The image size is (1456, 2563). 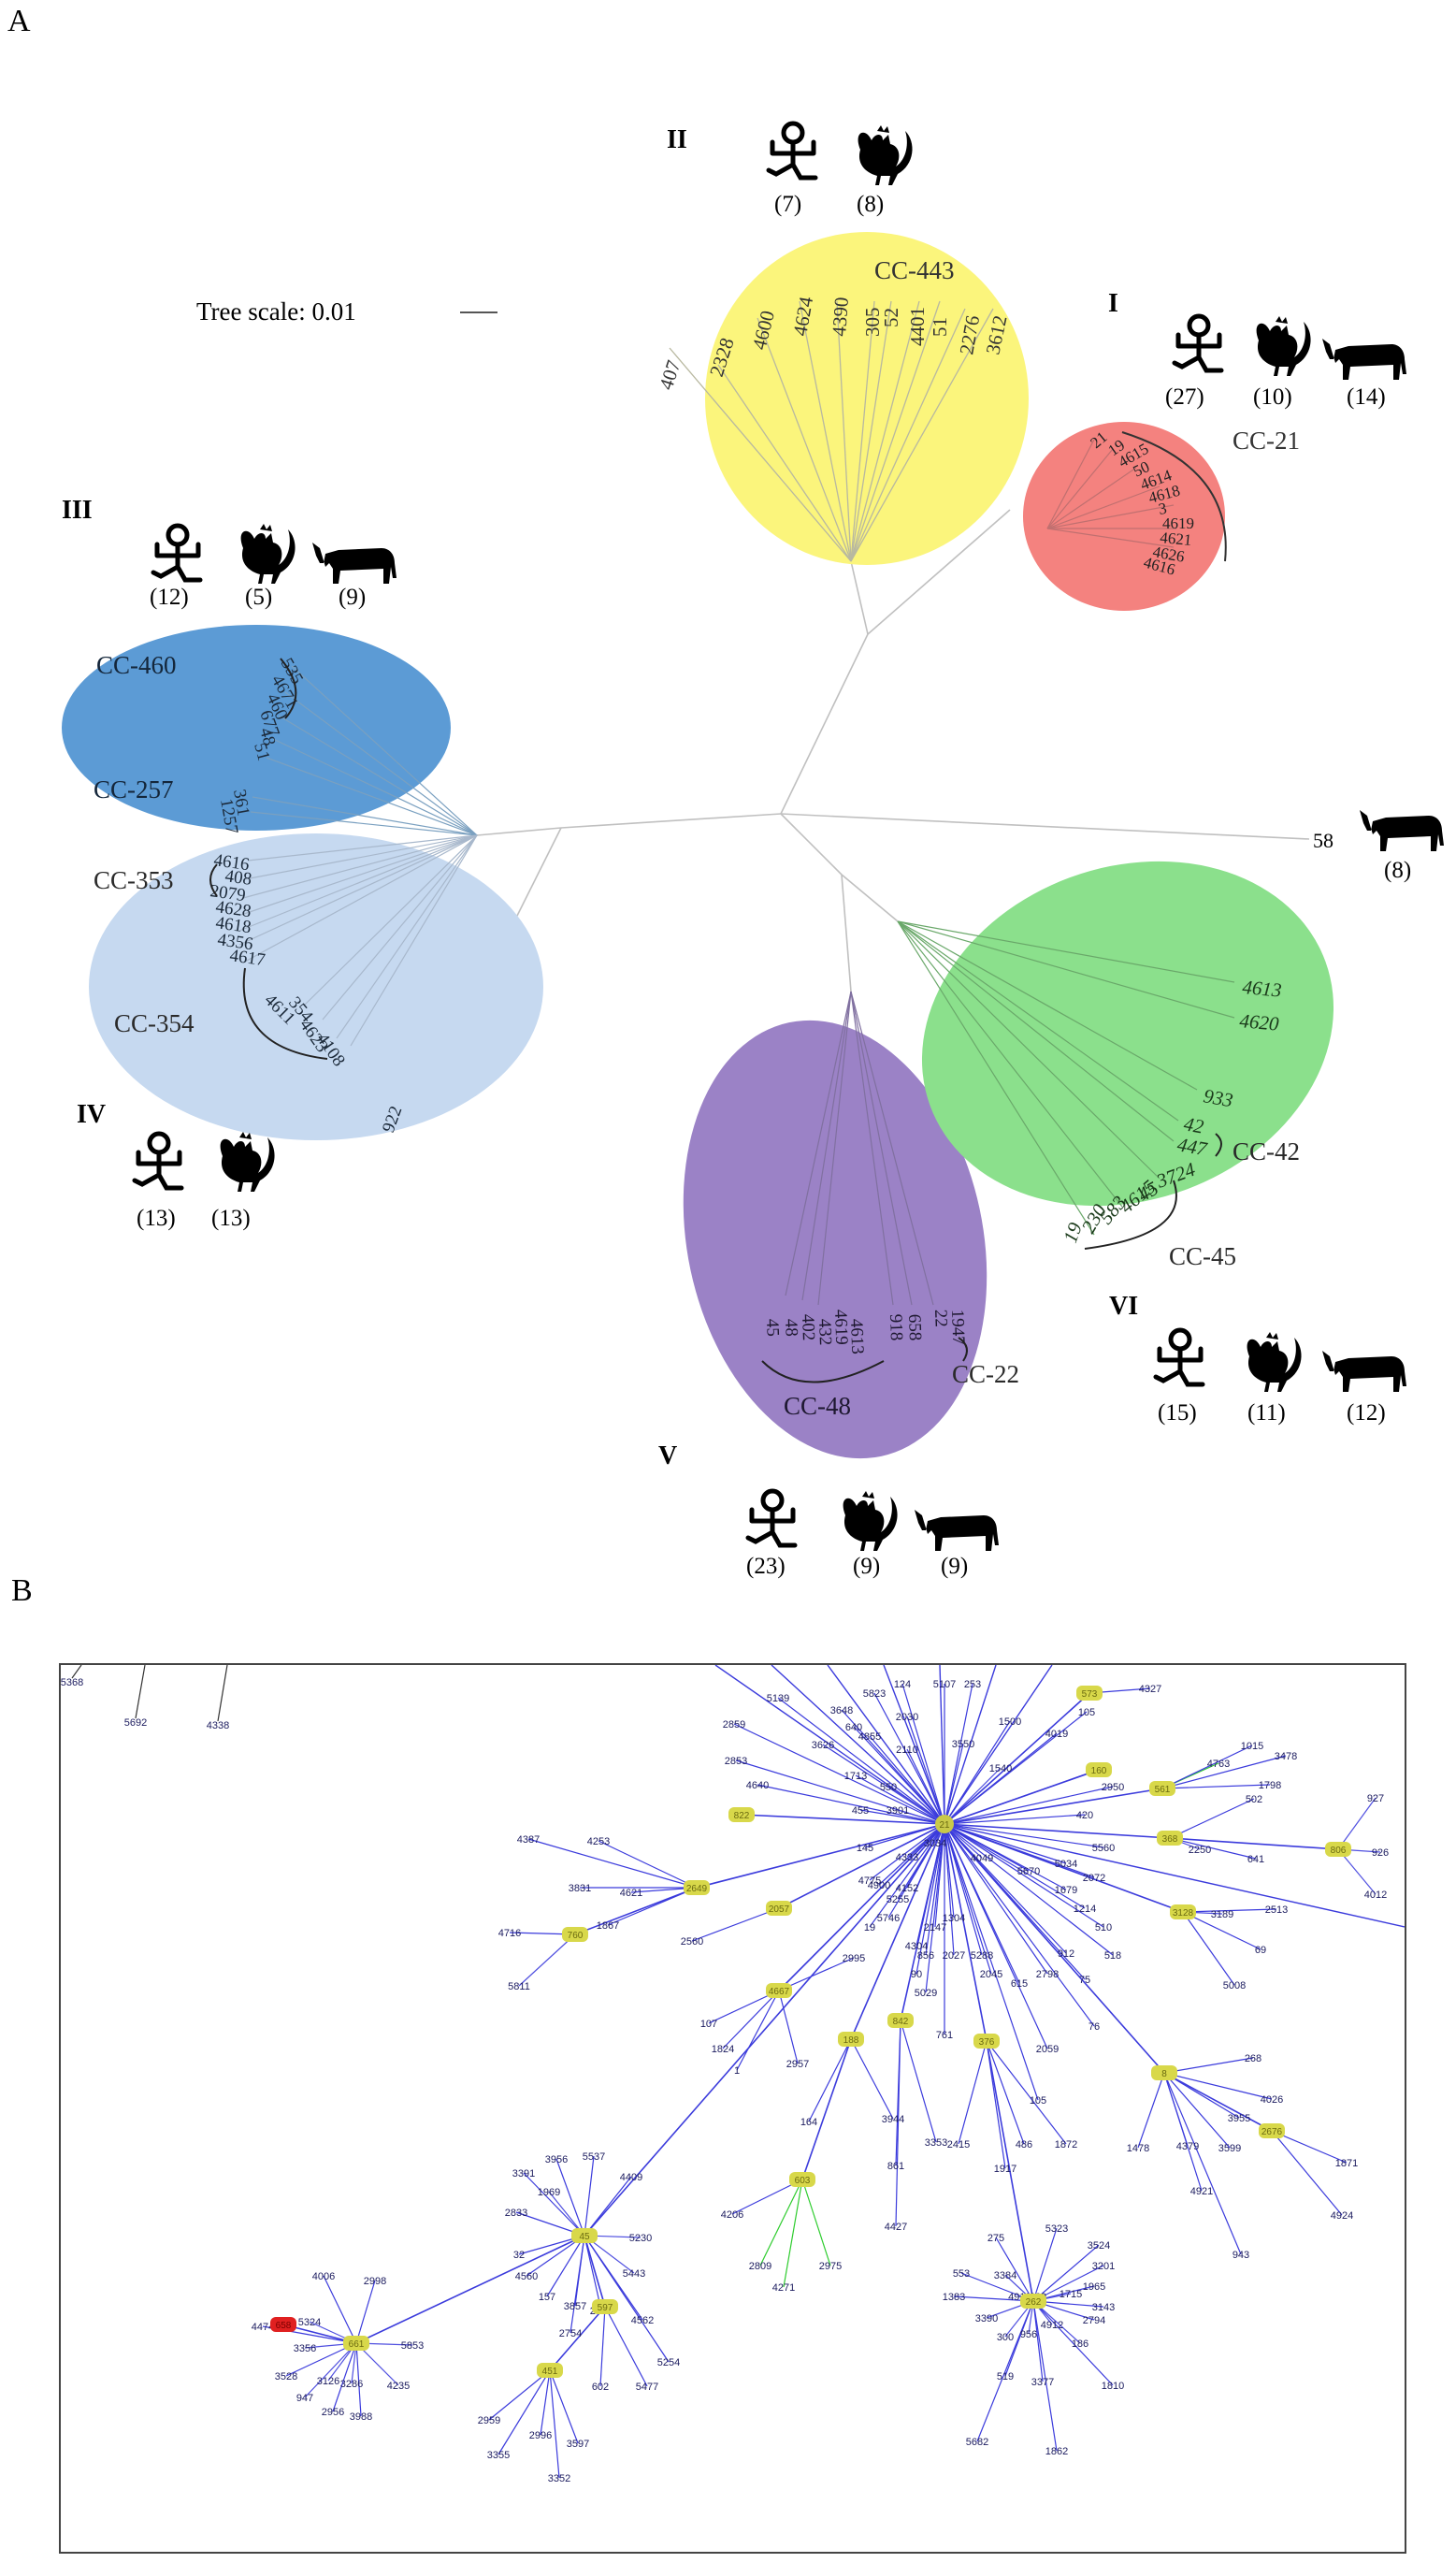 I want to click on mst-hub-node: 842, so click(x=900, y=2020).